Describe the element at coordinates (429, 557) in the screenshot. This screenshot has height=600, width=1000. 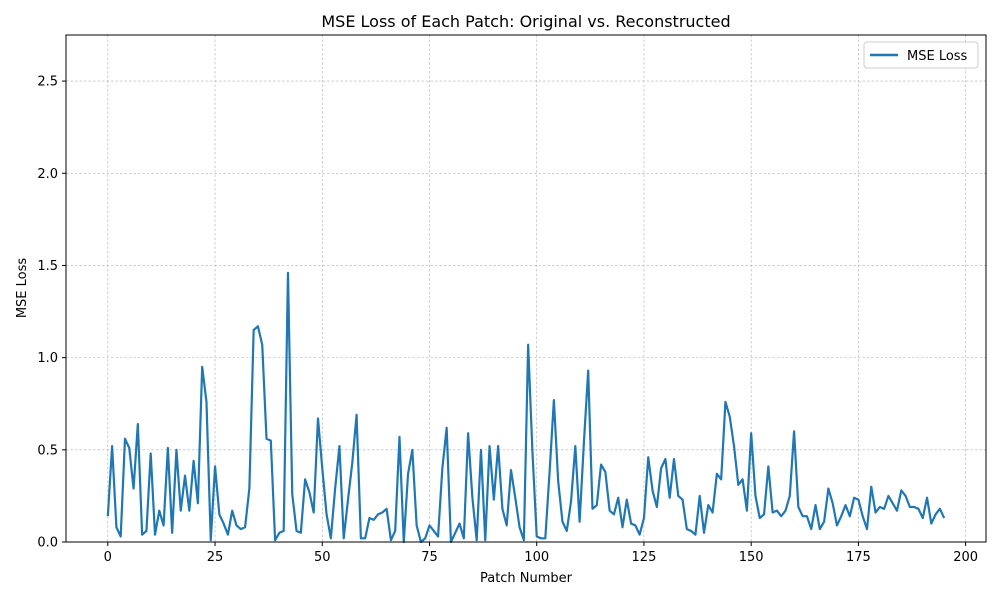
I see `x-tick-label: 75` at that location.